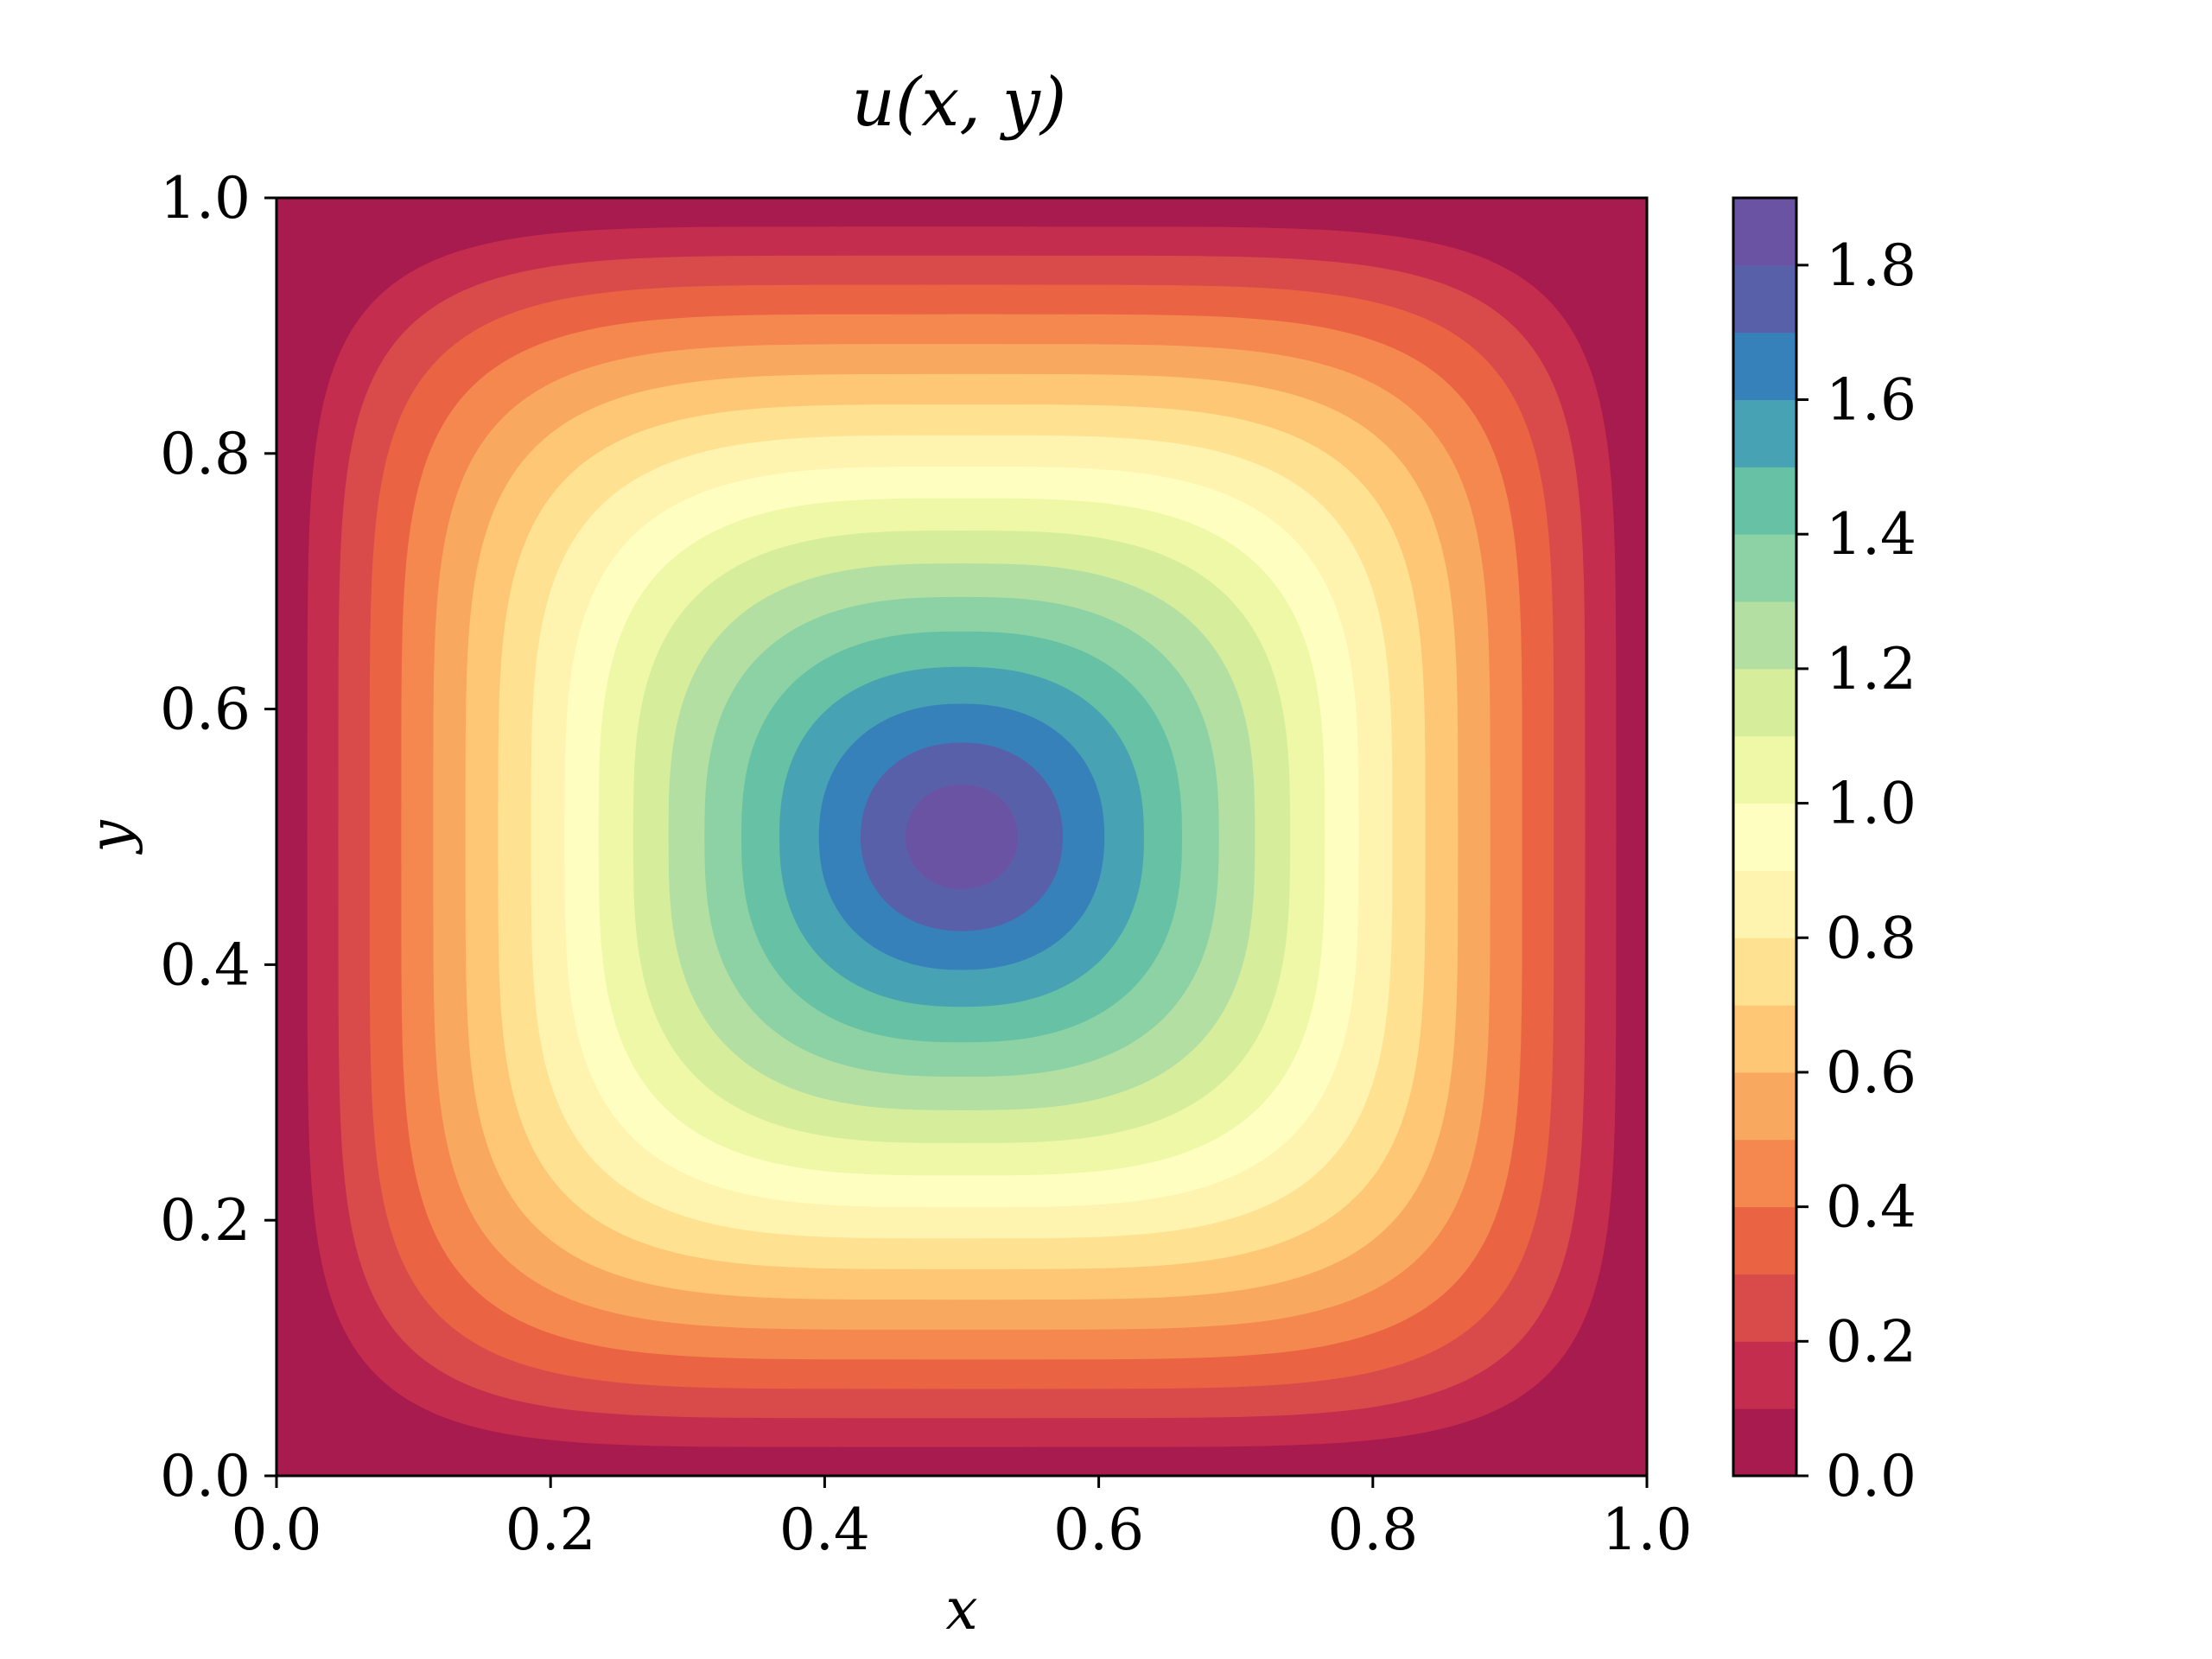 This screenshot has width=2212, height=1659. Describe the element at coordinates (218, 837) in the screenshot. I see `y-axis: 0.0 0.2 0.4 0.6 0.8 1.0` at that location.